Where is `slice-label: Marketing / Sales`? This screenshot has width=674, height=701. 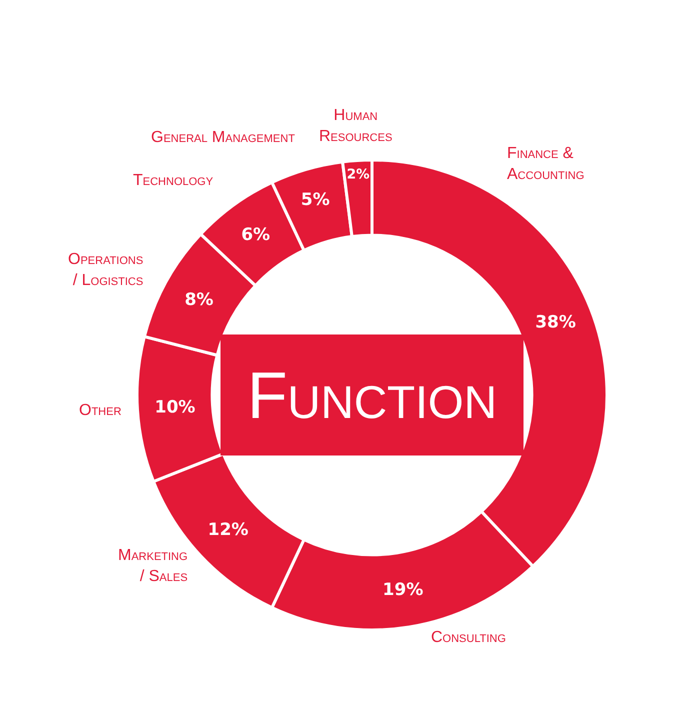 slice-label: Marketing / Sales is located at coordinates (153, 566).